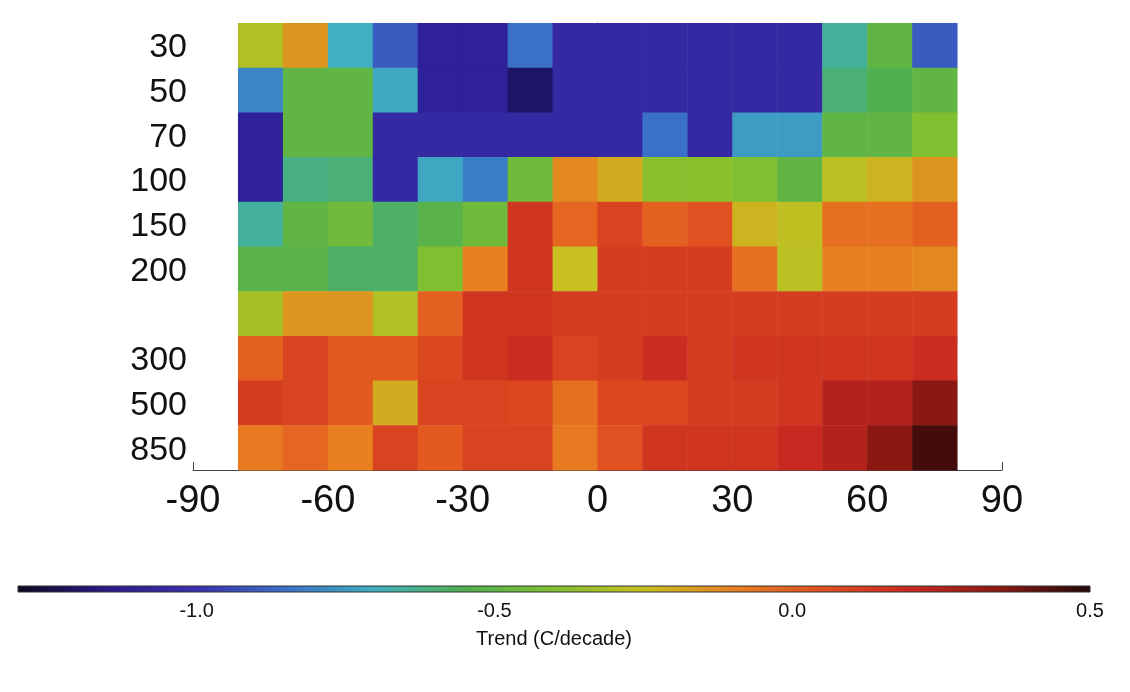  I want to click on y-tick-label: 30, so click(168, 45).